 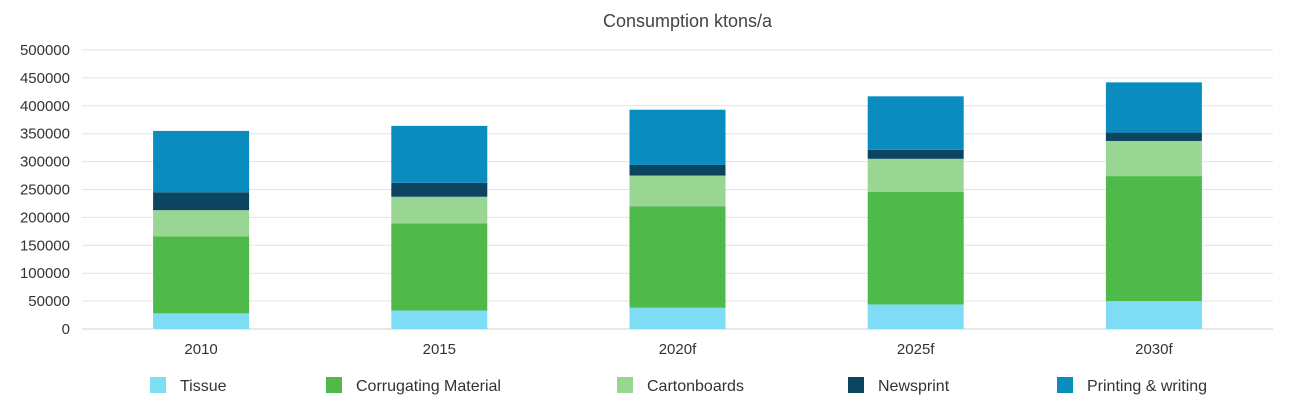 What do you see at coordinates (45, 245) in the screenshot?
I see `y-tick-label: 150000` at bounding box center [45, 245].